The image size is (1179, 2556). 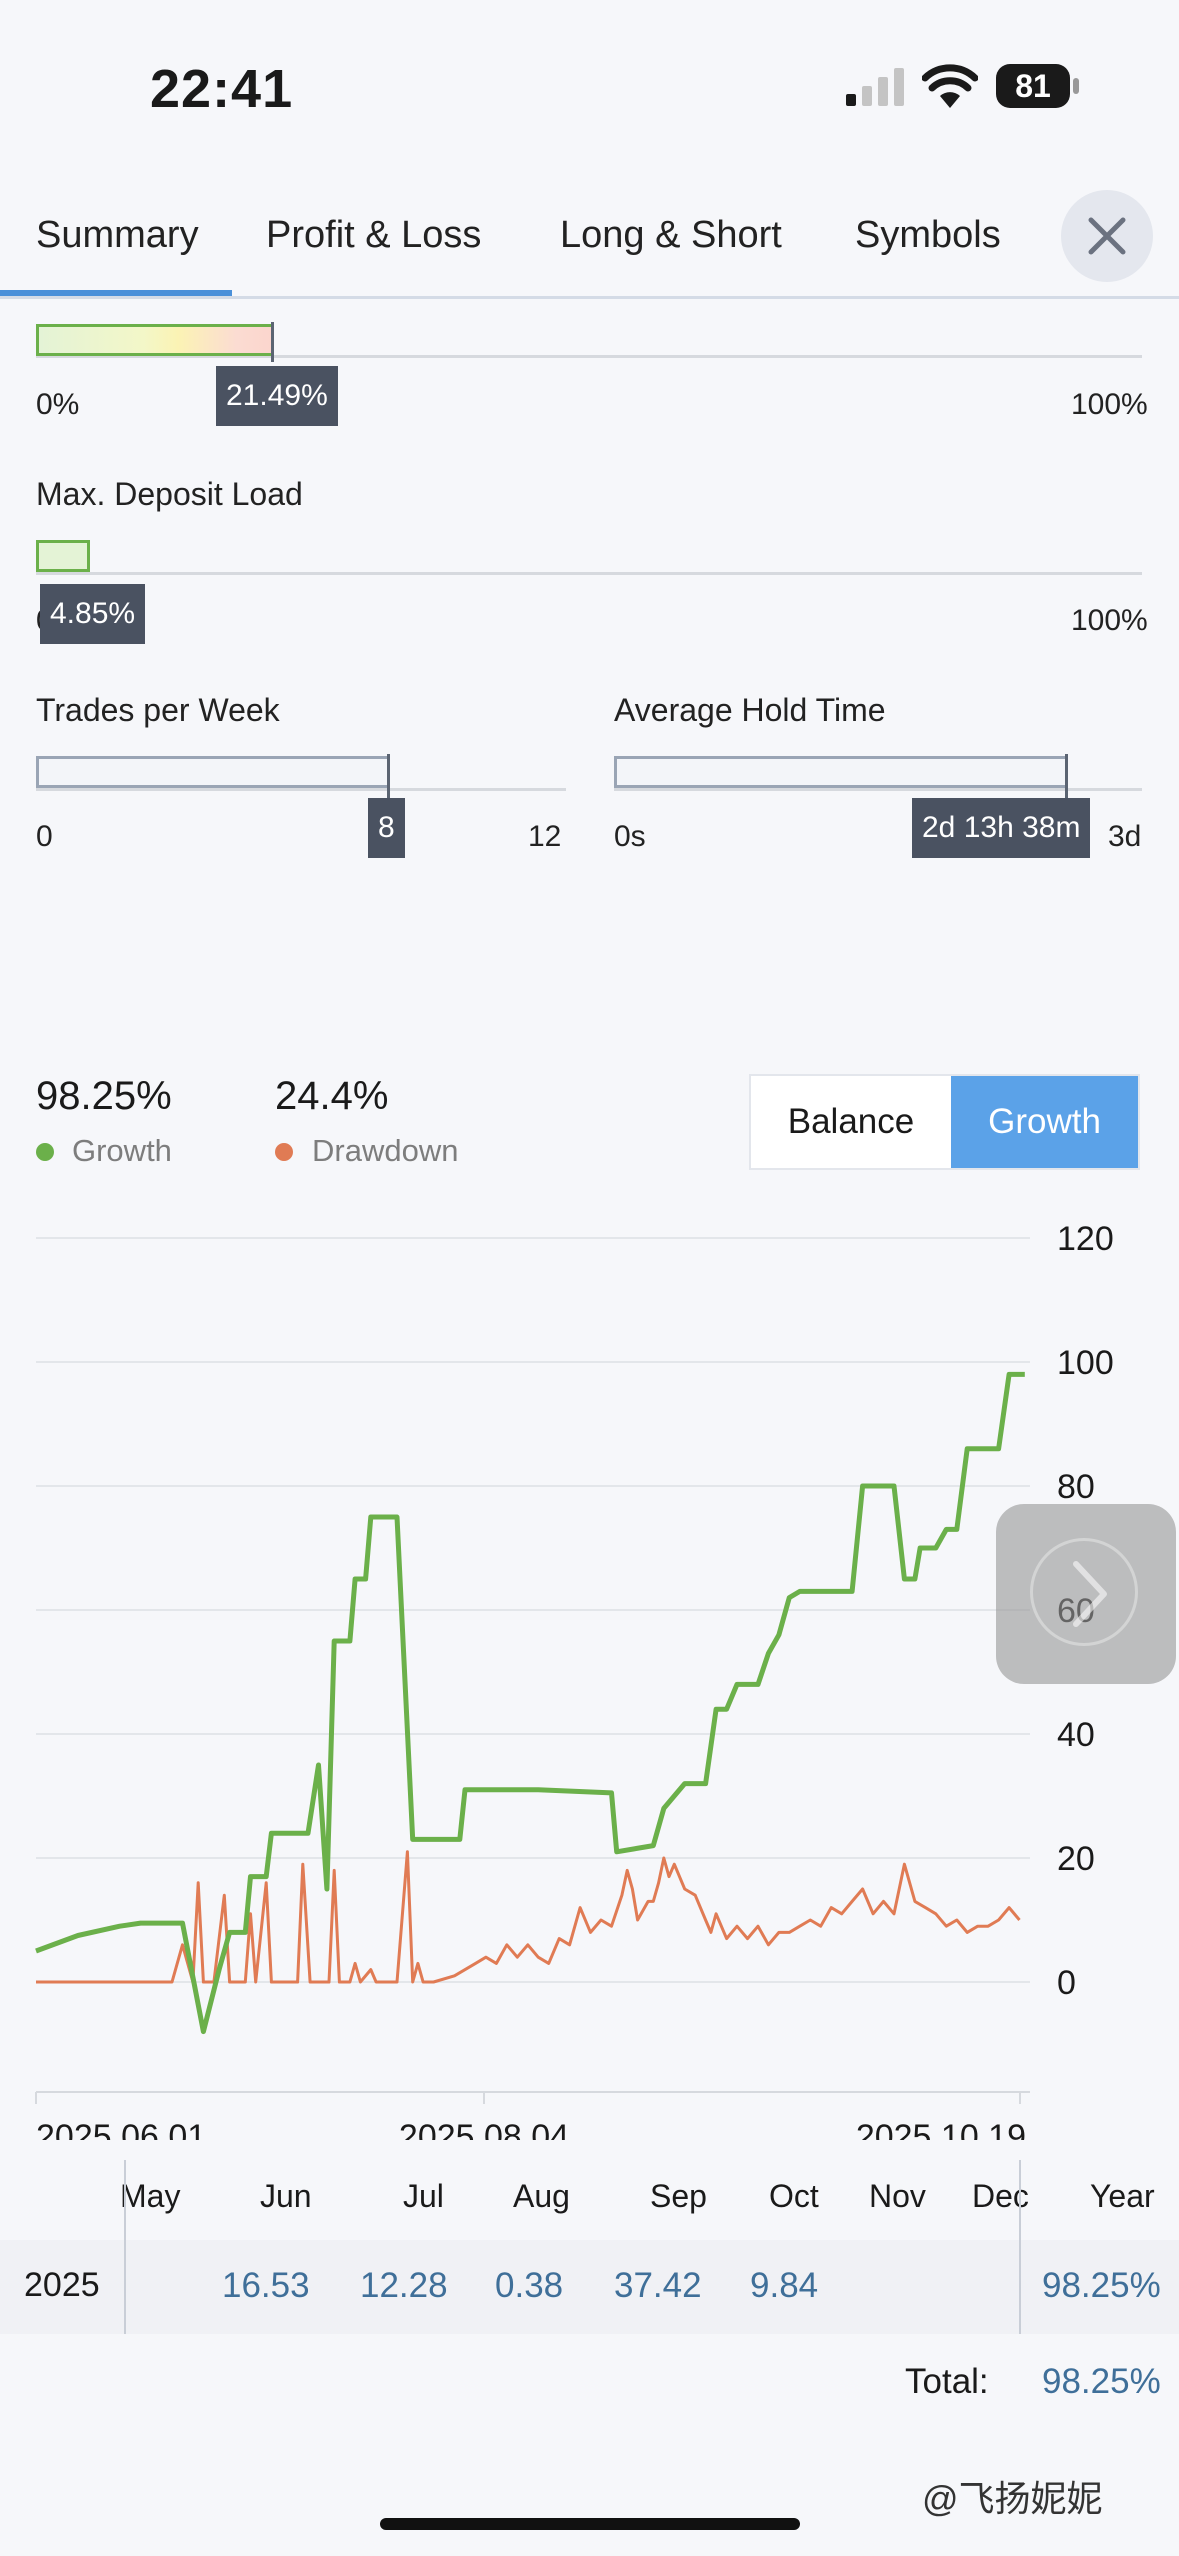 I want to click on value-aug: 0.38, so click(x=529, y=2285).